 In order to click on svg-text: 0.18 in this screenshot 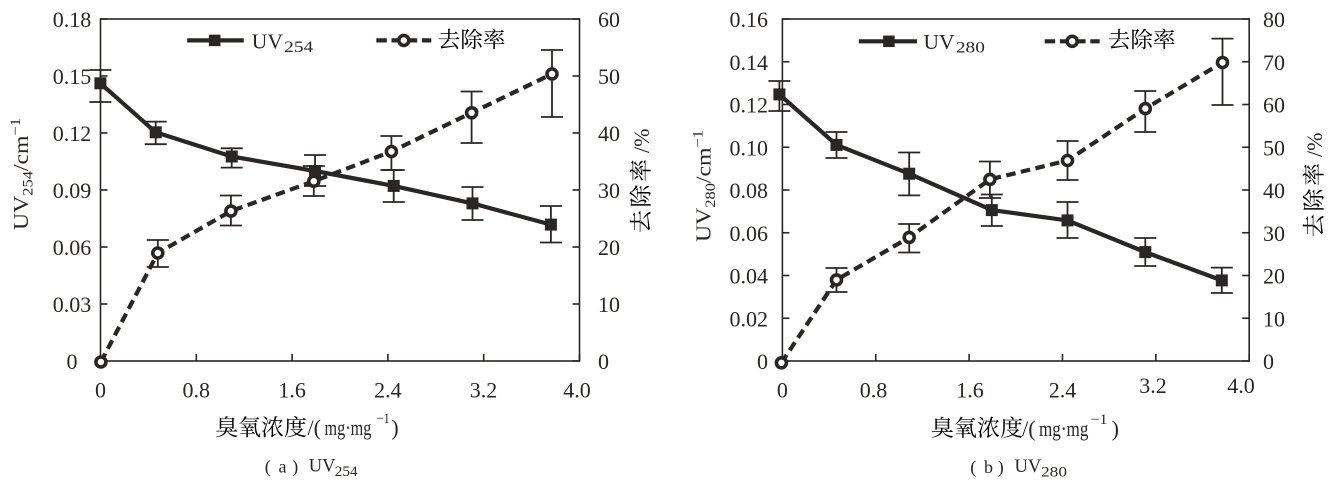, I will do `click(72, 19)`.